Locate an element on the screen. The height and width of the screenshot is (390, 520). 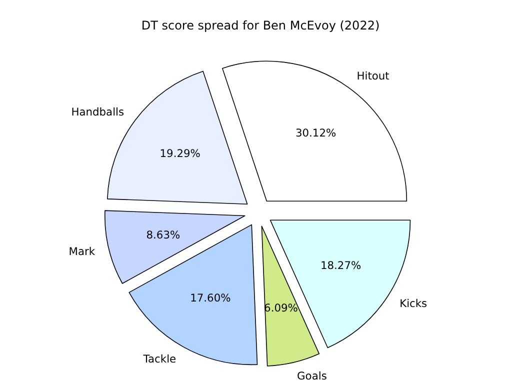
slice-label: Mark is located at coordinates (82, 251).